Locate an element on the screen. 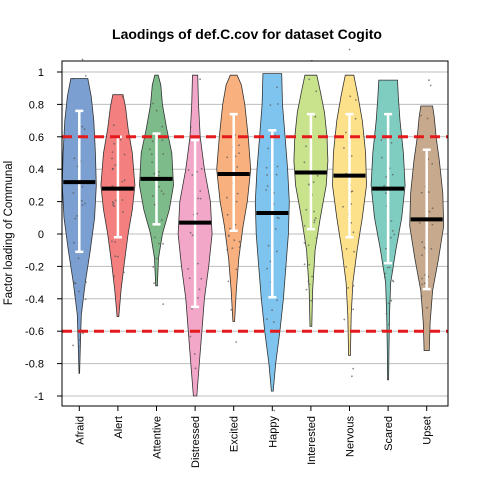 The width and height of the screenshot is (480, 480). x-tick-label-happy: Happy is located at coordinates (273, 432).